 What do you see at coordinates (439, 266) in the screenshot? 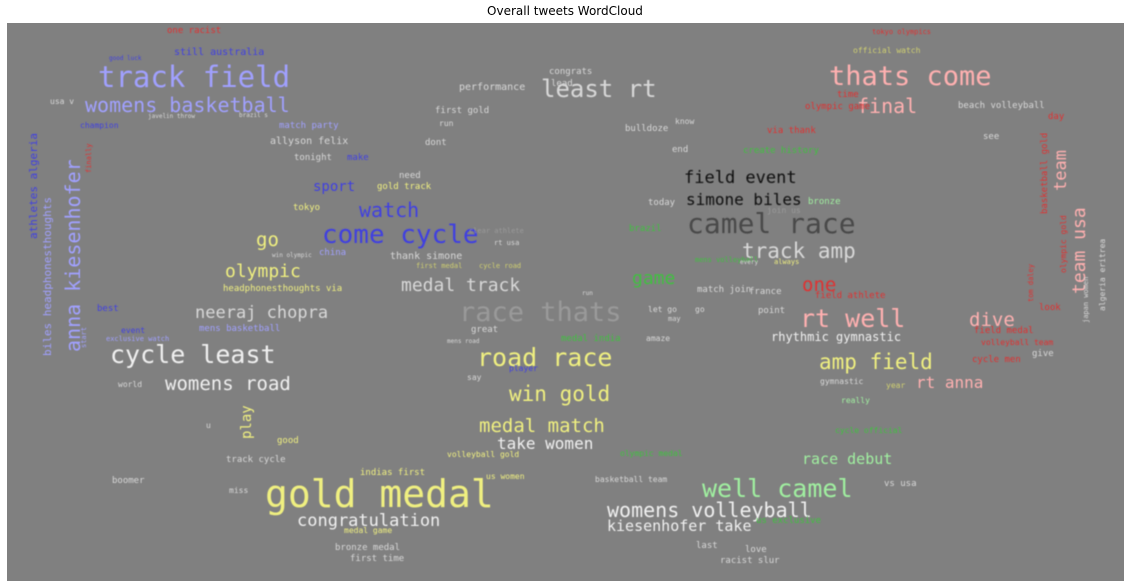
I see `word: first medal` at bounding box center [439, 266].